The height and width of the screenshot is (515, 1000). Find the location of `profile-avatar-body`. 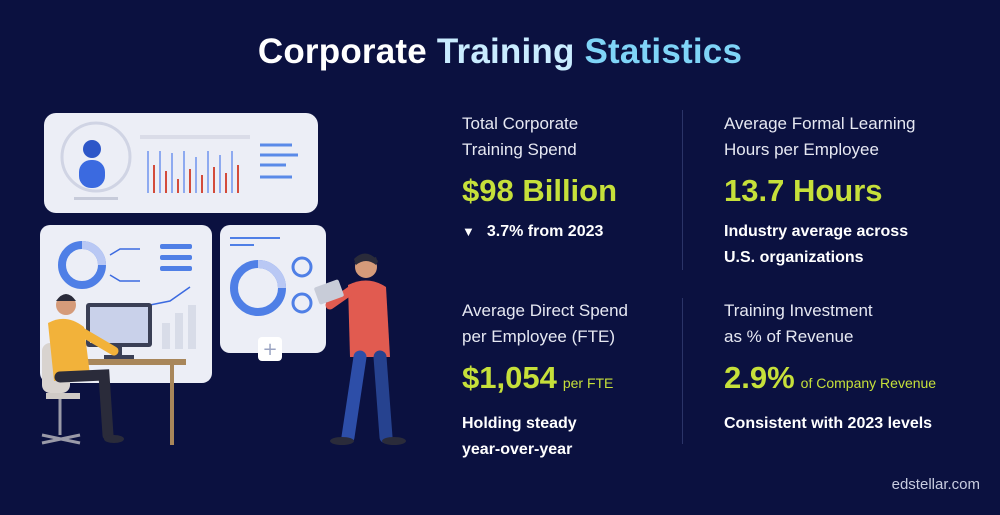

profile-avatar-body is located at coordinates (92, 174).